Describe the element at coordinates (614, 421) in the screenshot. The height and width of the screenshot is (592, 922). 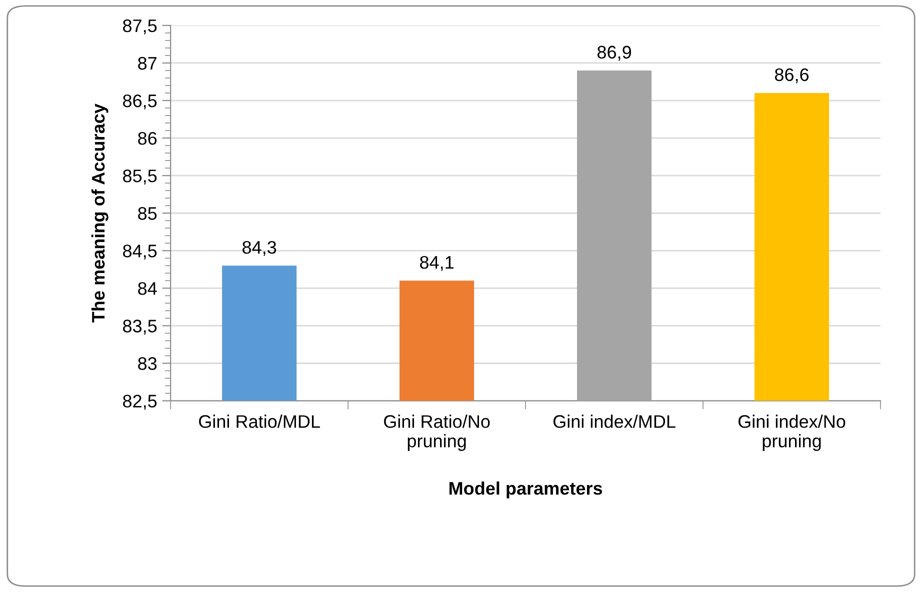
I see `x-tick-label: Gini index/MDL` at that location.